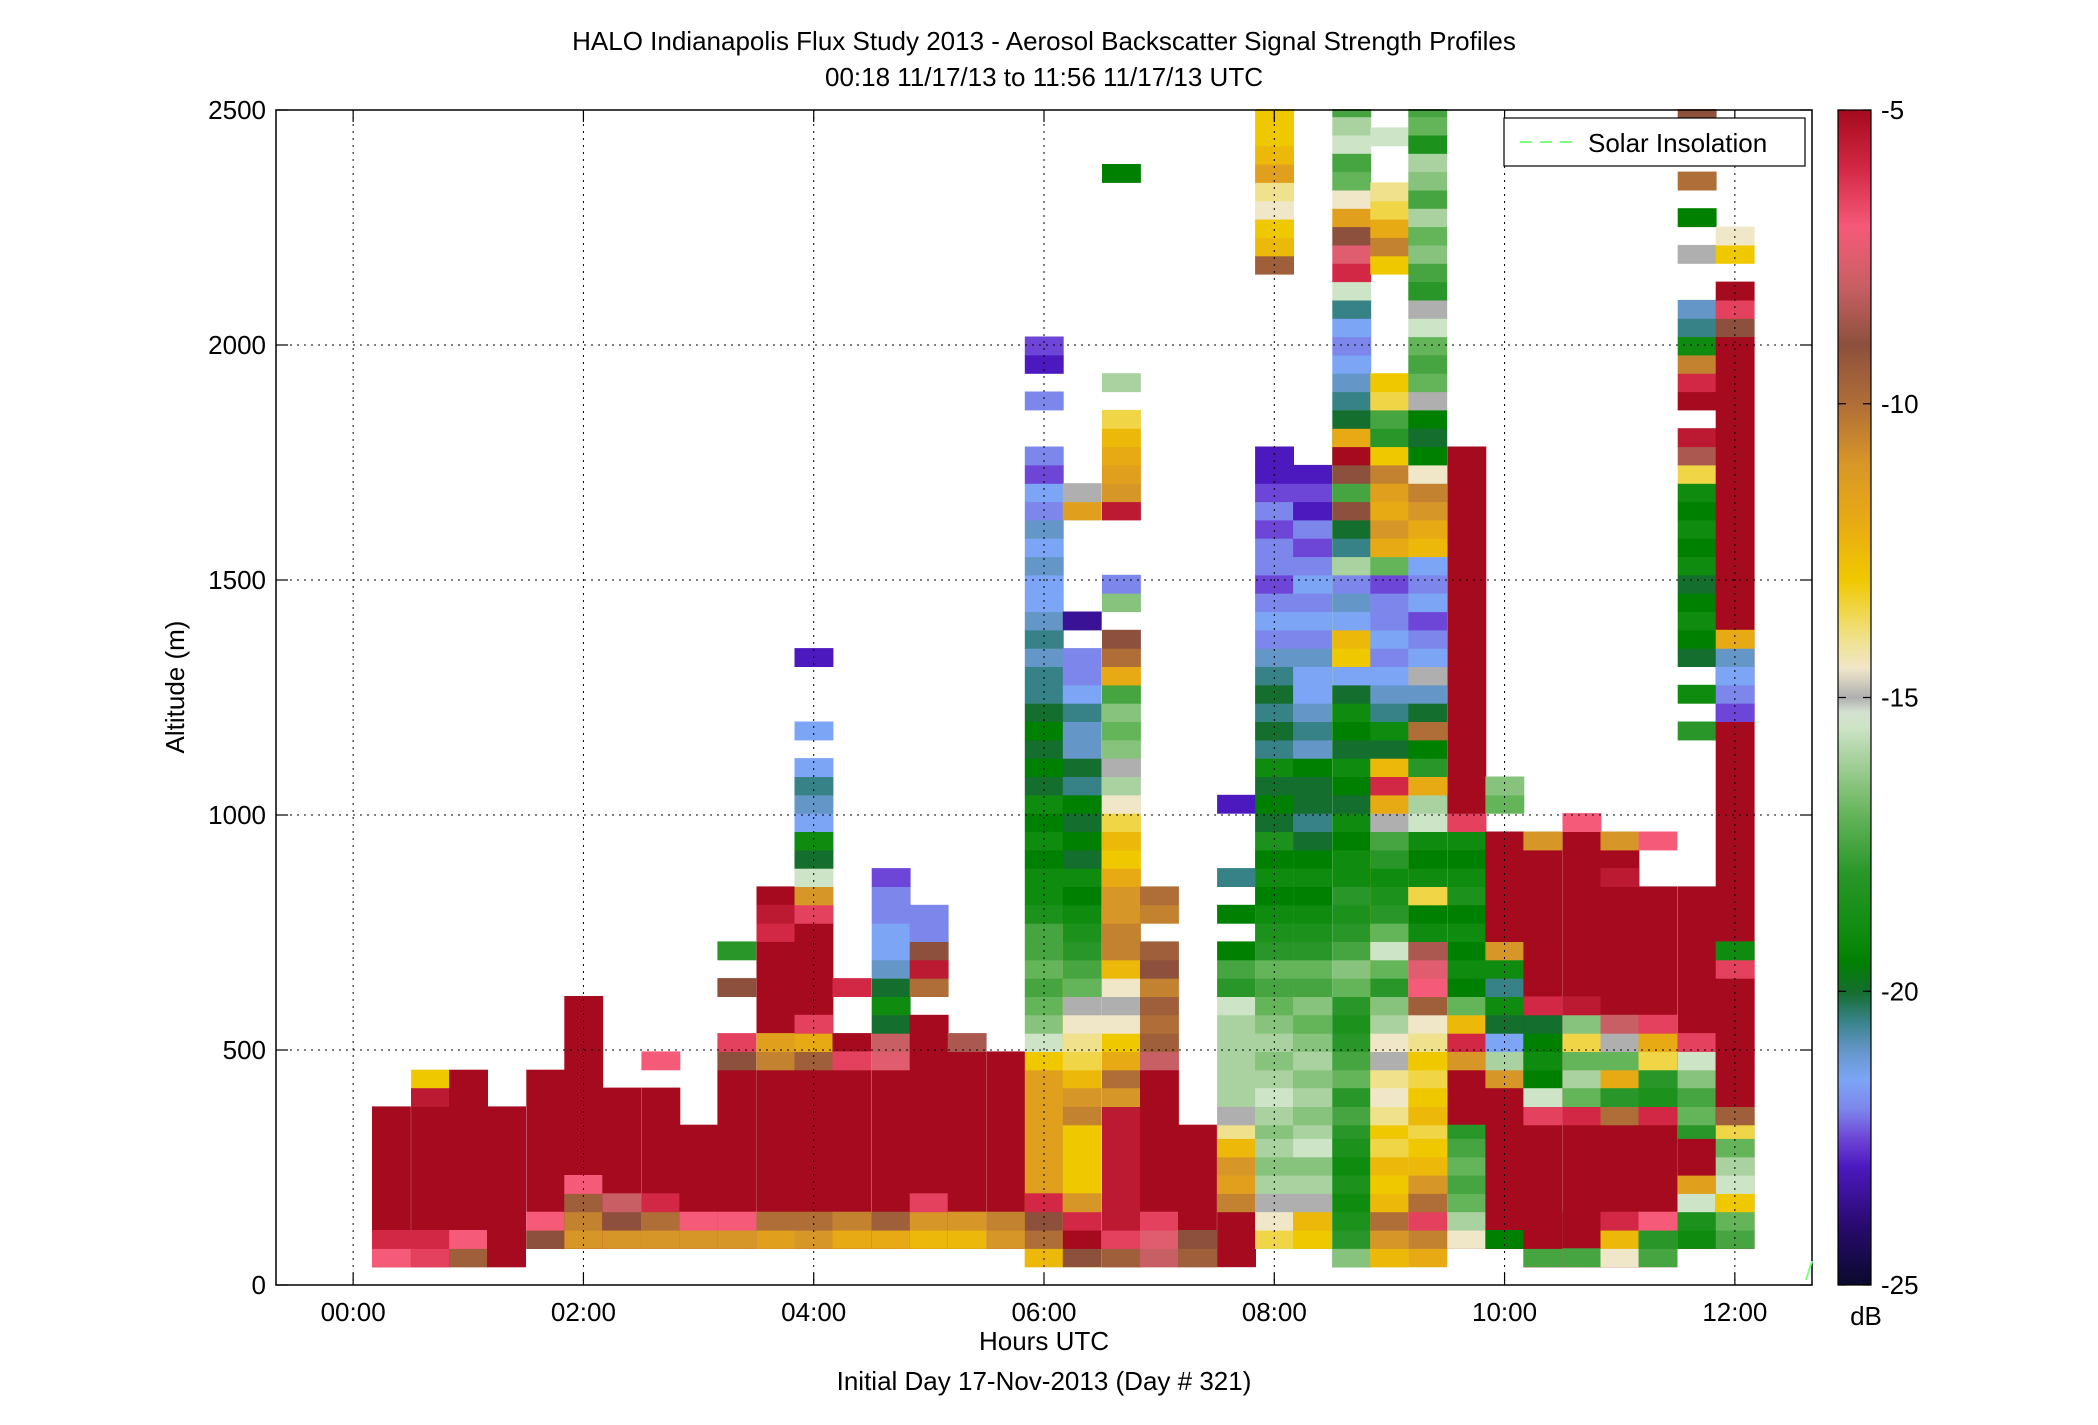 The width and height of the screenshot is (2098, 1425). Describe the element at coordinates (244, 1050) in the screenshot. I see `y-tick-label: 500` at that location.